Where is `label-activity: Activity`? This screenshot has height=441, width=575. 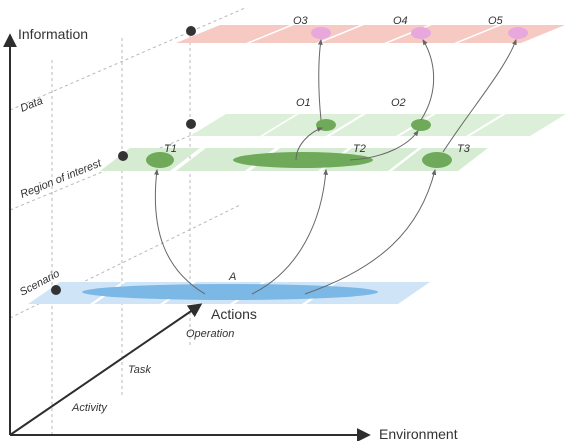
label-activity: Activity is located at coordinates (89, 408).